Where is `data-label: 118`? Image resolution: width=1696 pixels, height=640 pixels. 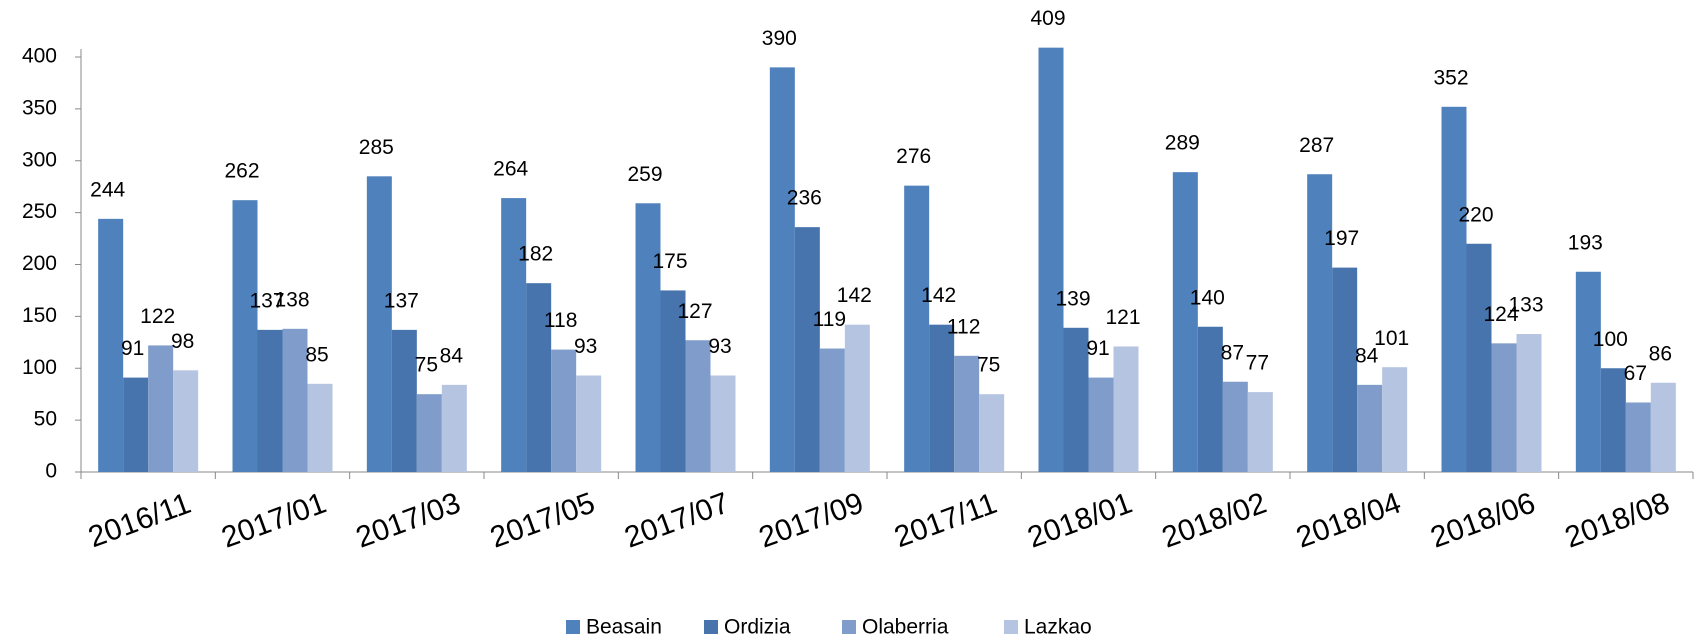
data-label: 118 is located at coordinates (560, 320).